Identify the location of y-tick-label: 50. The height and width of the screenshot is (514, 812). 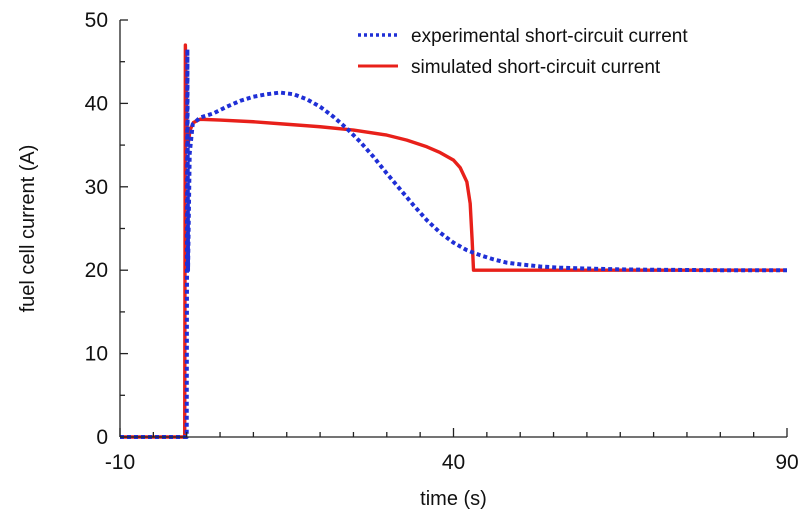
(96, 20).